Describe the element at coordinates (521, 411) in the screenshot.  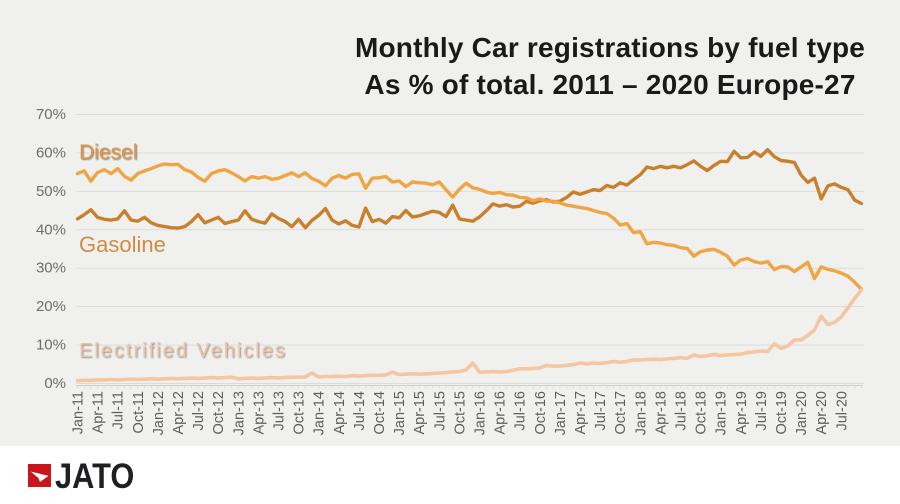
I see `svg-text: Jul-16` at that location.